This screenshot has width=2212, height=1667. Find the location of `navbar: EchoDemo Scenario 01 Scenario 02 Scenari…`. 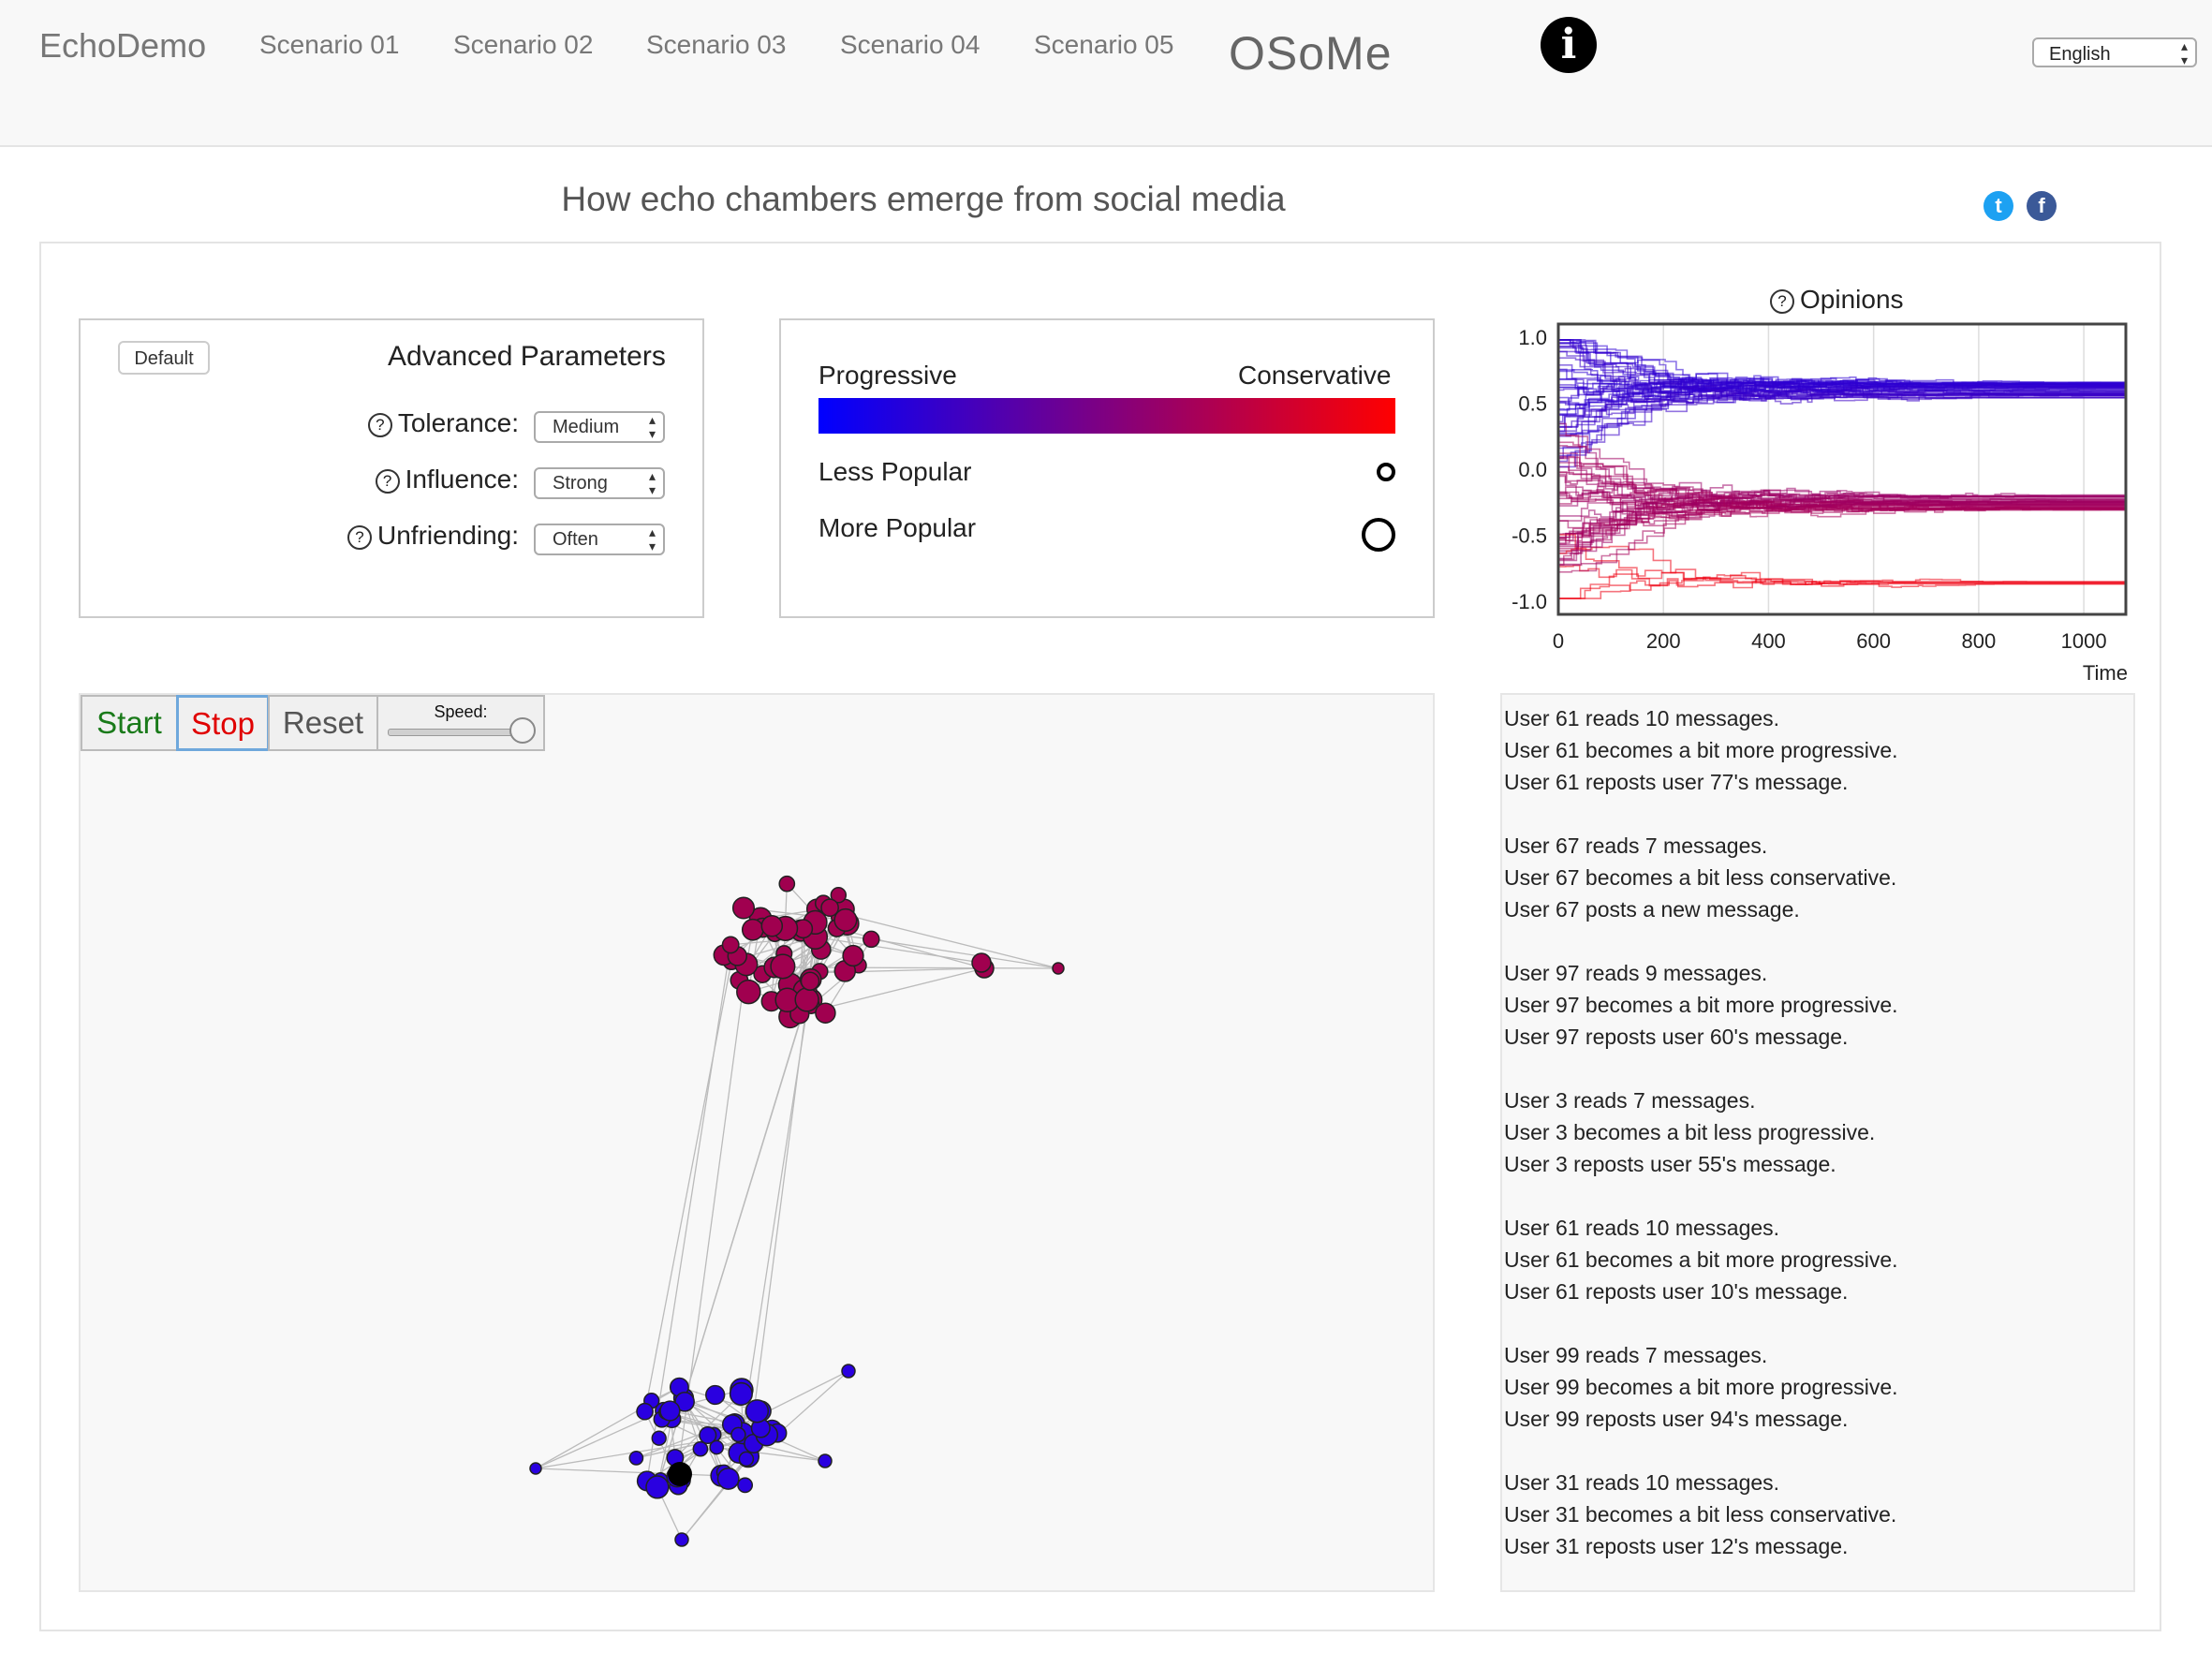

navbar: EchoDemo Scenario 01 Scenario 02 Scenari… is located at coordinates (1106, 73).